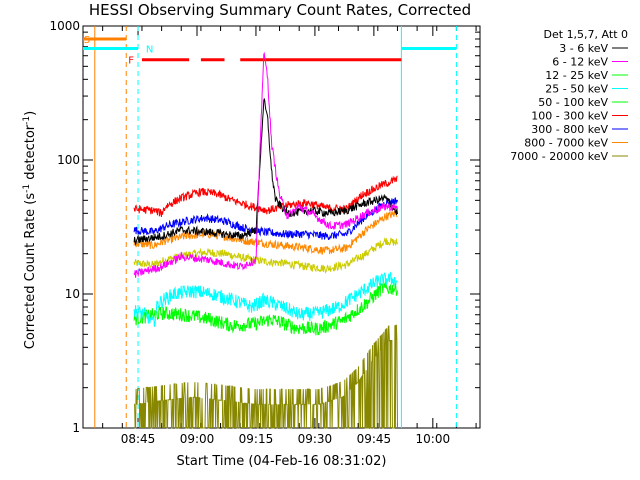 This screenshot has width=640, height=480. What do you see at coordinates (580, 62) in the screenshot?
I see `legend-entry-label: 6 - 12 keV` at bounding box center [580, 62].